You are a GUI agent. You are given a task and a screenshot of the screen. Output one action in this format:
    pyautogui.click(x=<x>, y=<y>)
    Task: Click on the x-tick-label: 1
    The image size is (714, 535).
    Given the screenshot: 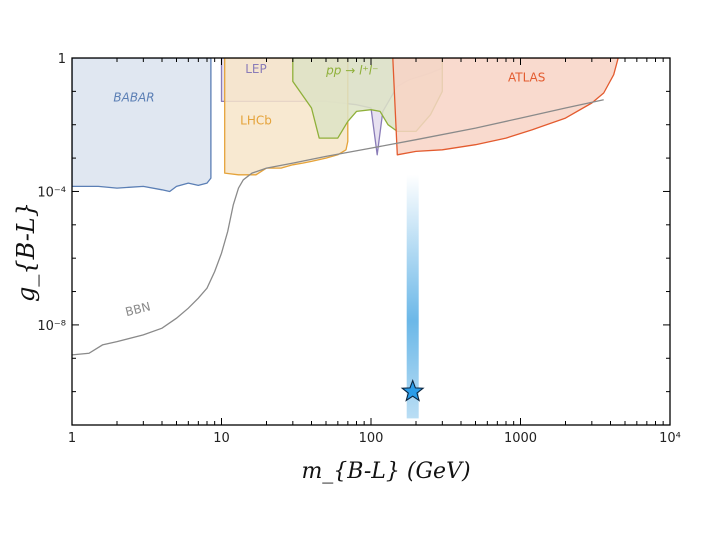 What is the action you would take?
    pyautogui.click(x=72, y=438)
    